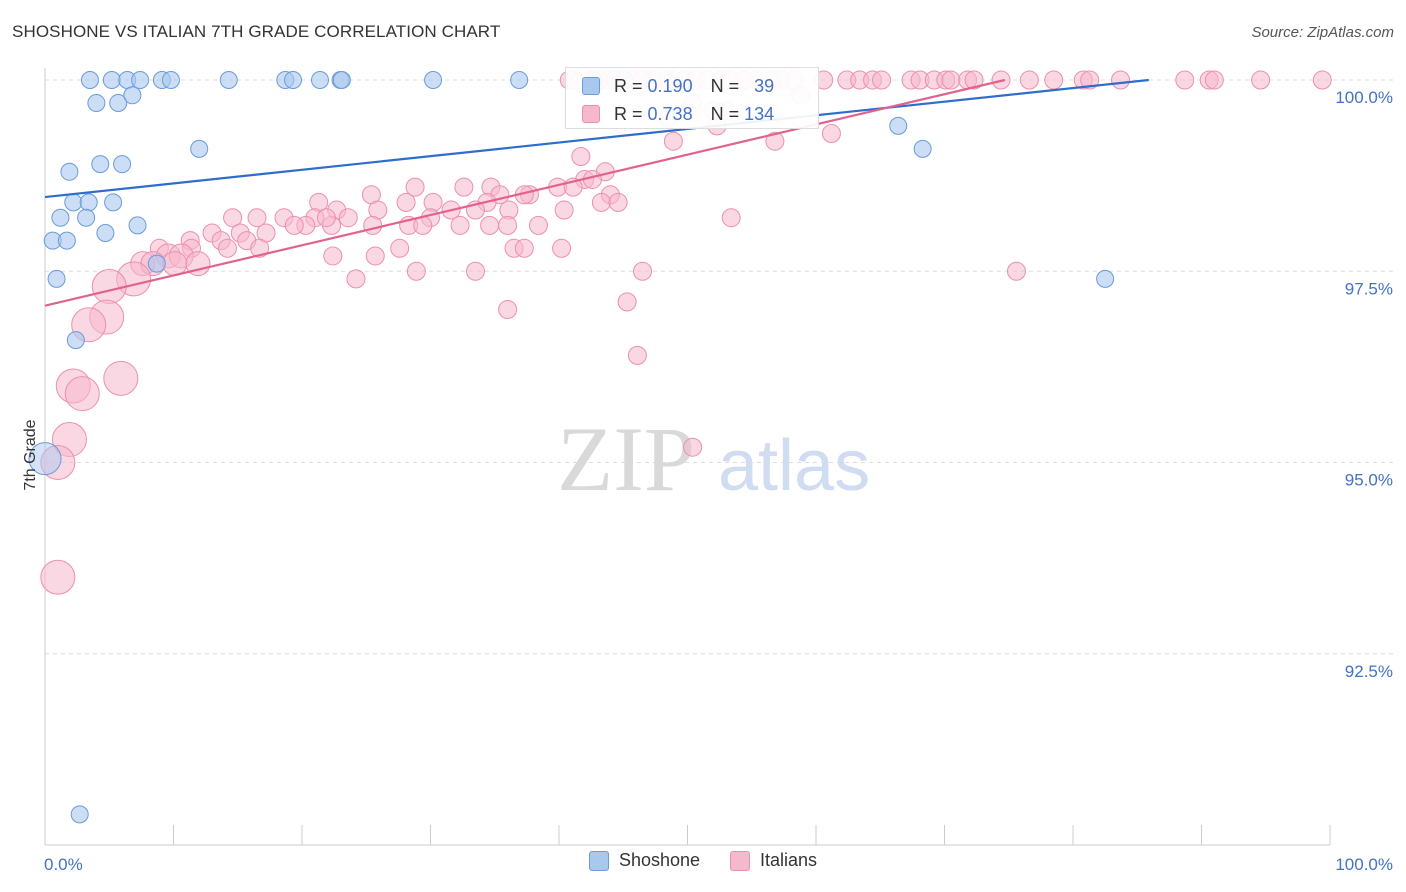 The height and width of the screenshot is (892, 1406). Describe the element at coordinates (596, 138) in the screenshot. I see `shoshone-trend-line` at that location.